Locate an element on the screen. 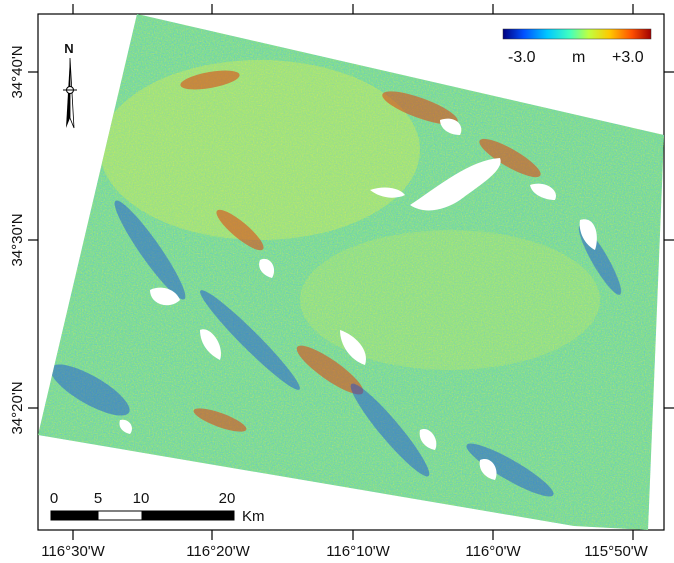 The width and height of the screenshot is (674, 563). colorbar-max-label: +3.0 is located at coordinates (628, 57).